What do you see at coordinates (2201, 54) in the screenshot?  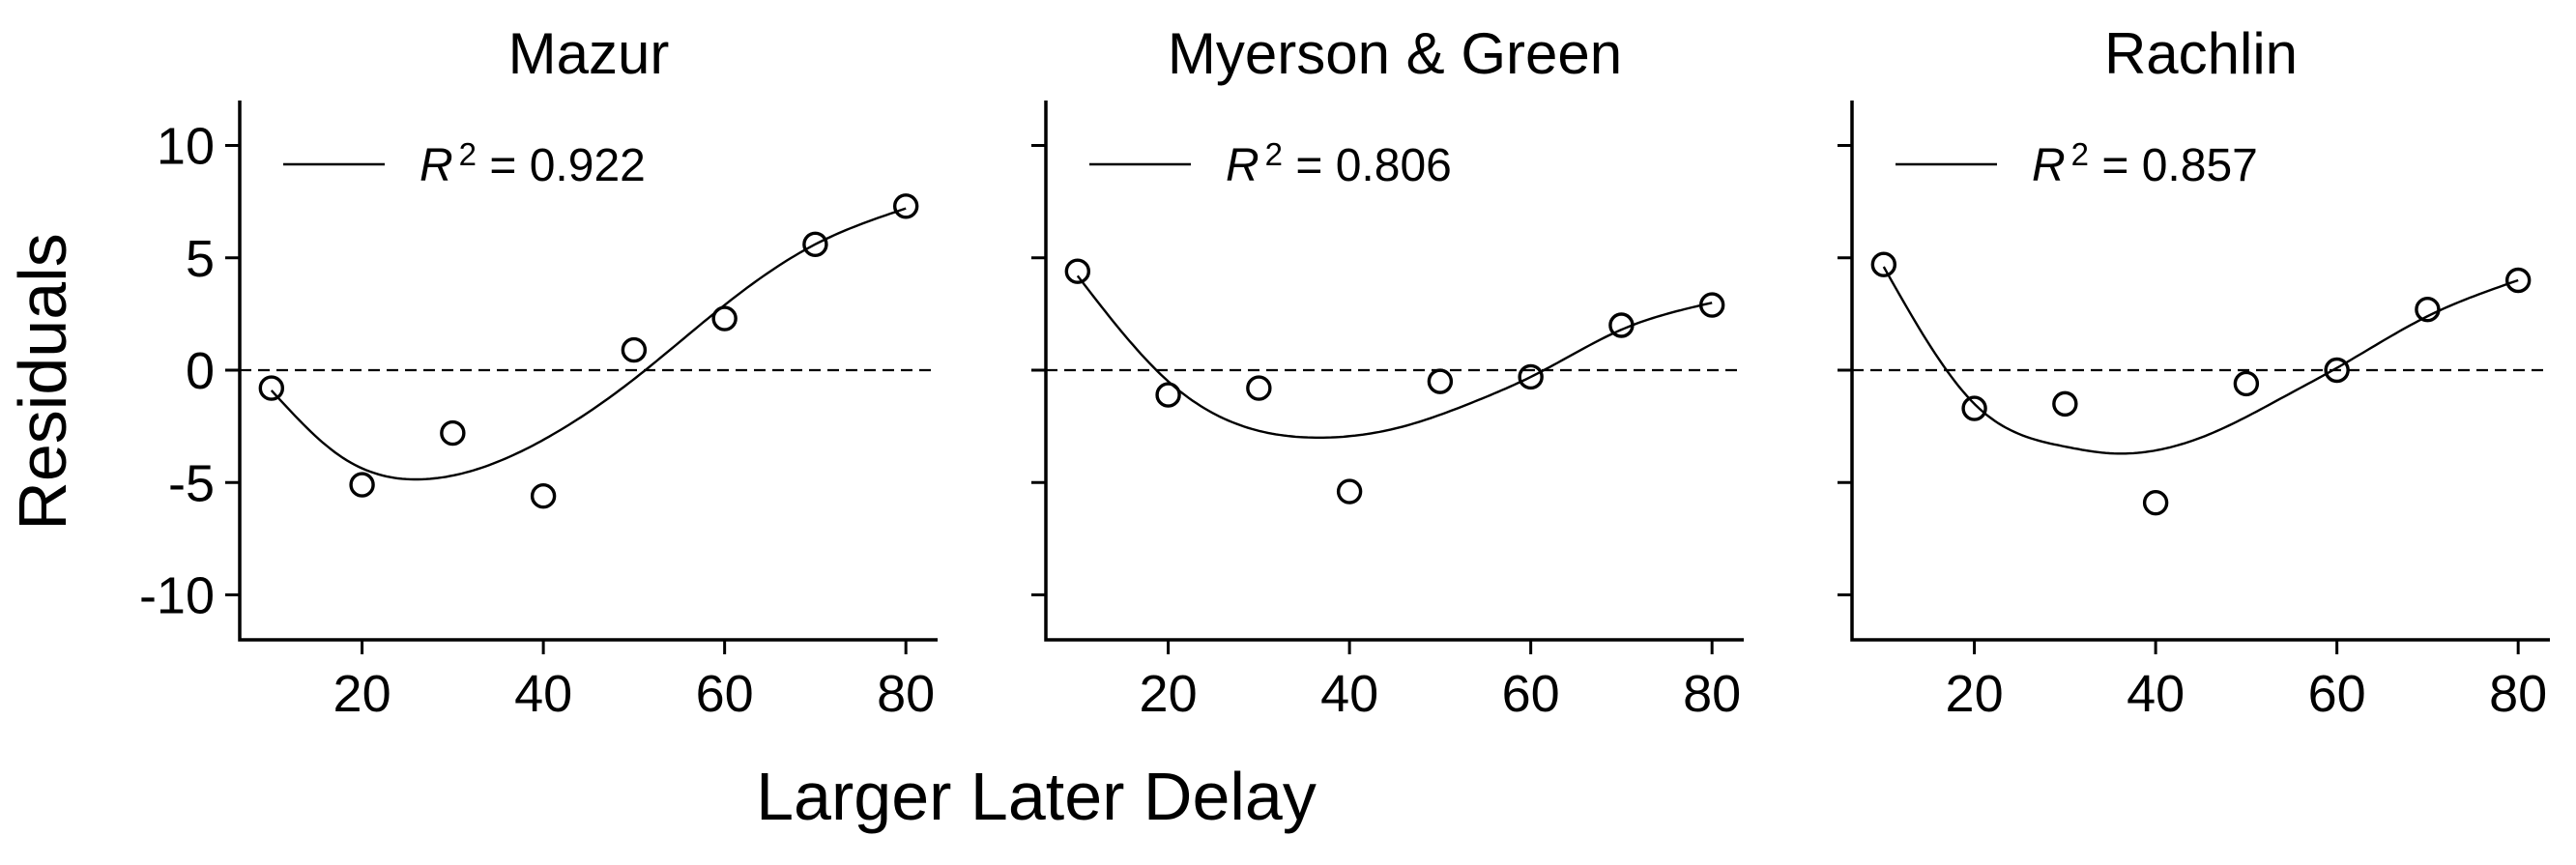 I see `panel-title: Rachlin` at bounding box center [2201, 54].